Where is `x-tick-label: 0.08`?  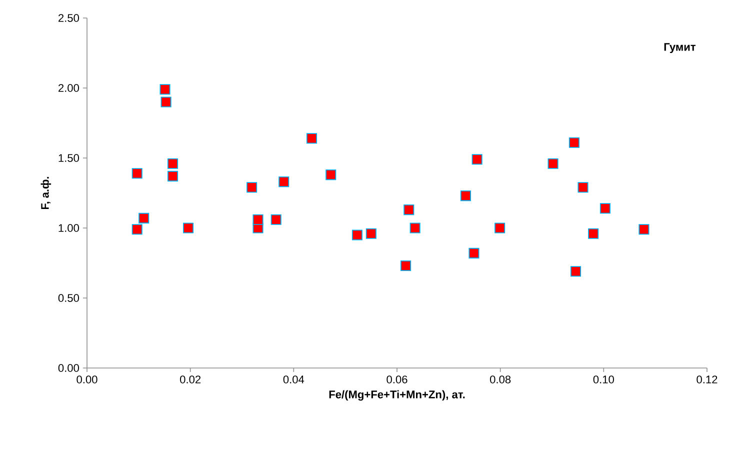
x-tick-label: 0.08 is located at coordinates (500, 380).